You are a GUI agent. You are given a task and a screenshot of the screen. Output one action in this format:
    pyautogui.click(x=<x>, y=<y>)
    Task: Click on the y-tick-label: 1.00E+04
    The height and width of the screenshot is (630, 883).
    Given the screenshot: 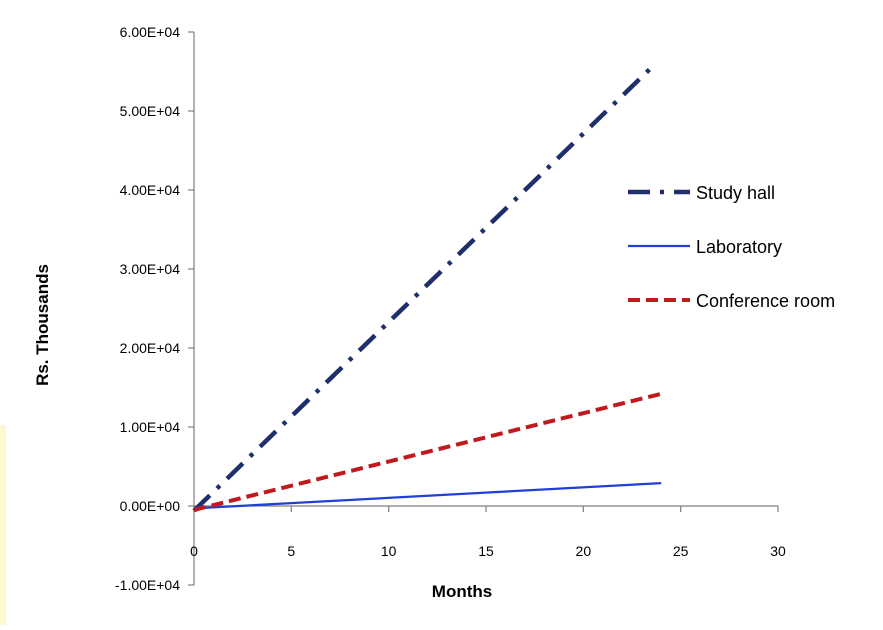 What is the action you would take?
    pyautogui.click(x=150, y=427)
    